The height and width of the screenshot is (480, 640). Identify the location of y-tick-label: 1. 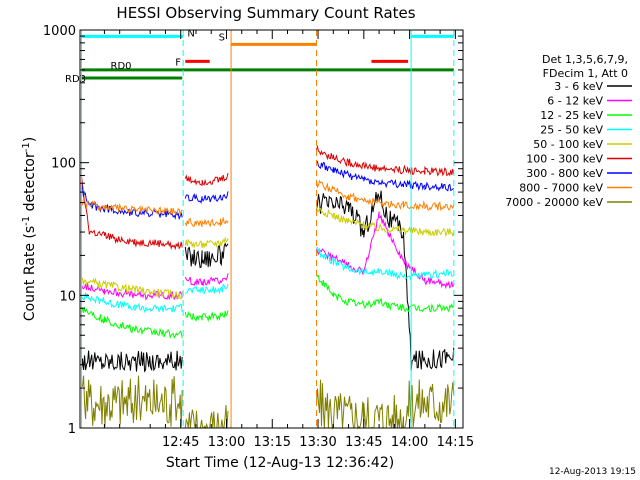
(72, 429).